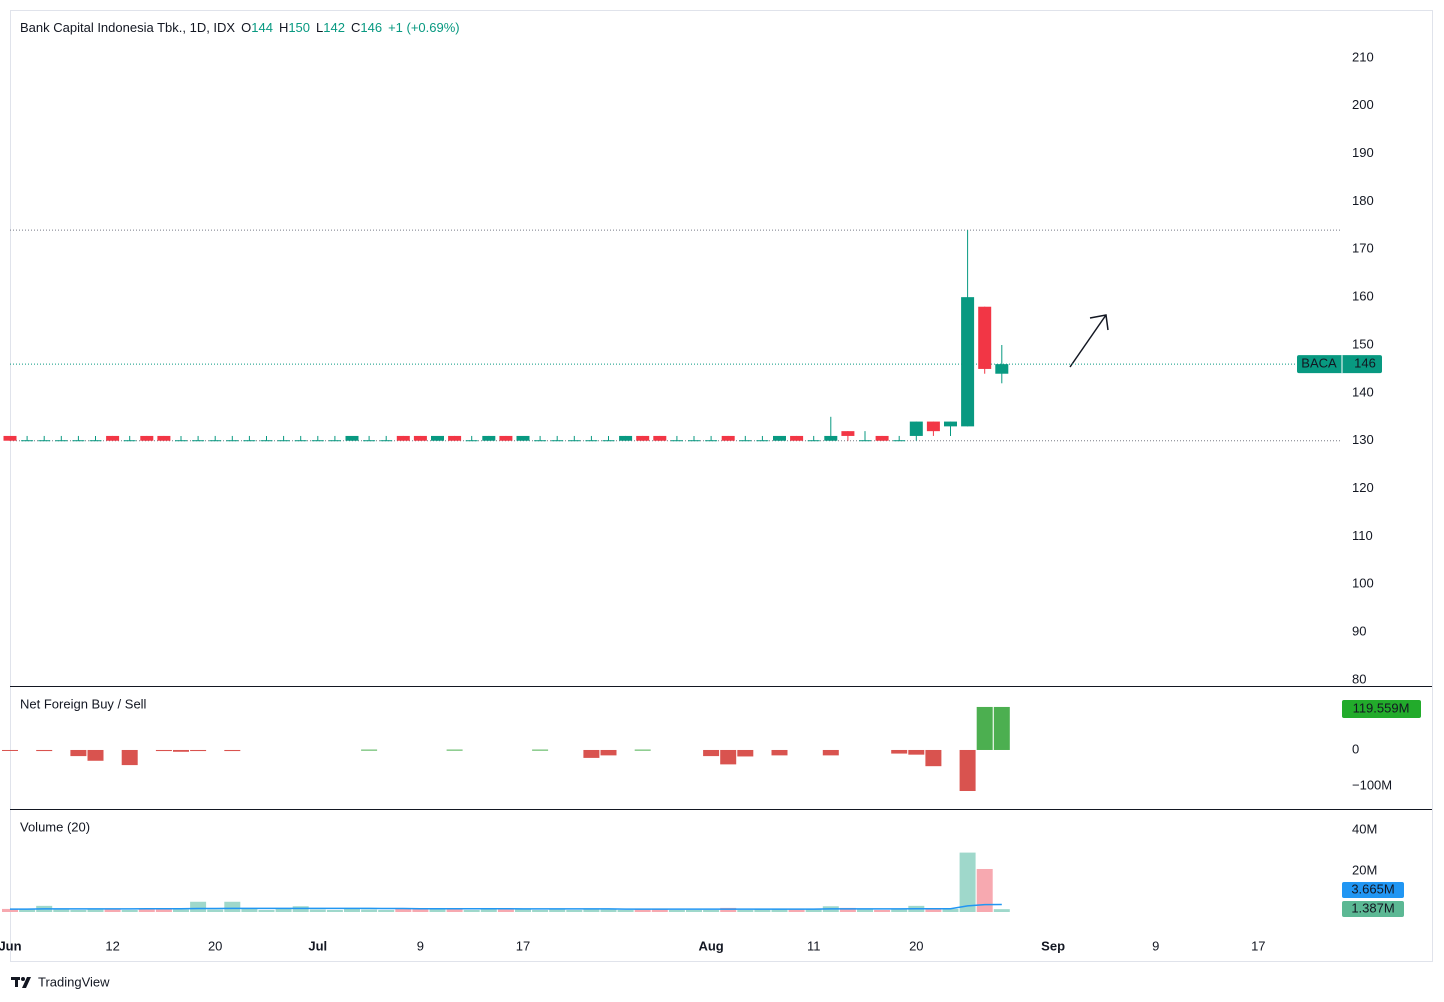  Describe the element at coordinates (55, 826) in the screenshot. I see `pane-title: Volume (20)` at that location.